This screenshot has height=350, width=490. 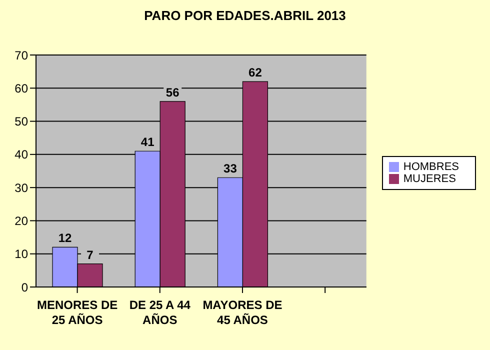 What do you see at coordinates (65, 238) in the screenshot?
I see `data-label: 12` at bounding box center [65, 238].